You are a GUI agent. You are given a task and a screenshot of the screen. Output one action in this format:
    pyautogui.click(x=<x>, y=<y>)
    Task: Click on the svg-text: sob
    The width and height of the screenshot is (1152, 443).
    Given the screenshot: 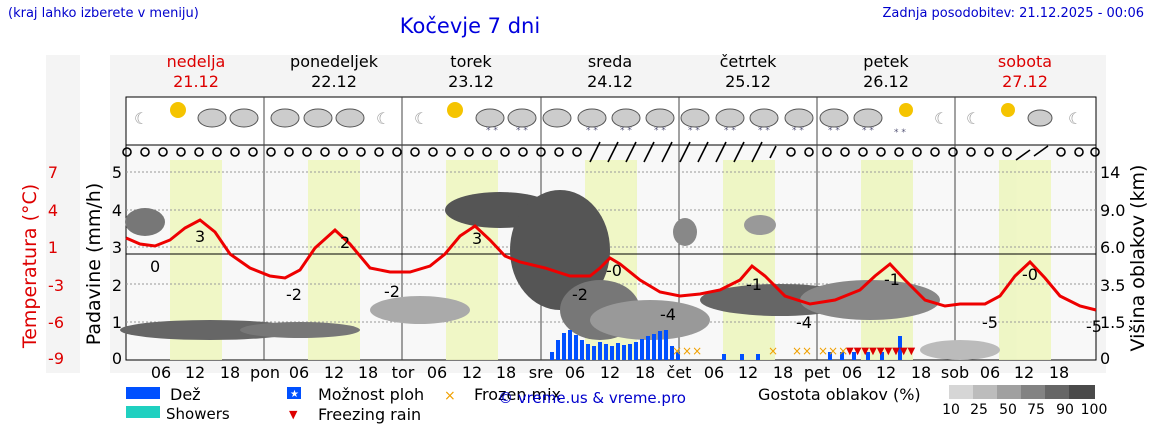 What is the action you would take?
    pyautogui.click(x=955, y=372)
    